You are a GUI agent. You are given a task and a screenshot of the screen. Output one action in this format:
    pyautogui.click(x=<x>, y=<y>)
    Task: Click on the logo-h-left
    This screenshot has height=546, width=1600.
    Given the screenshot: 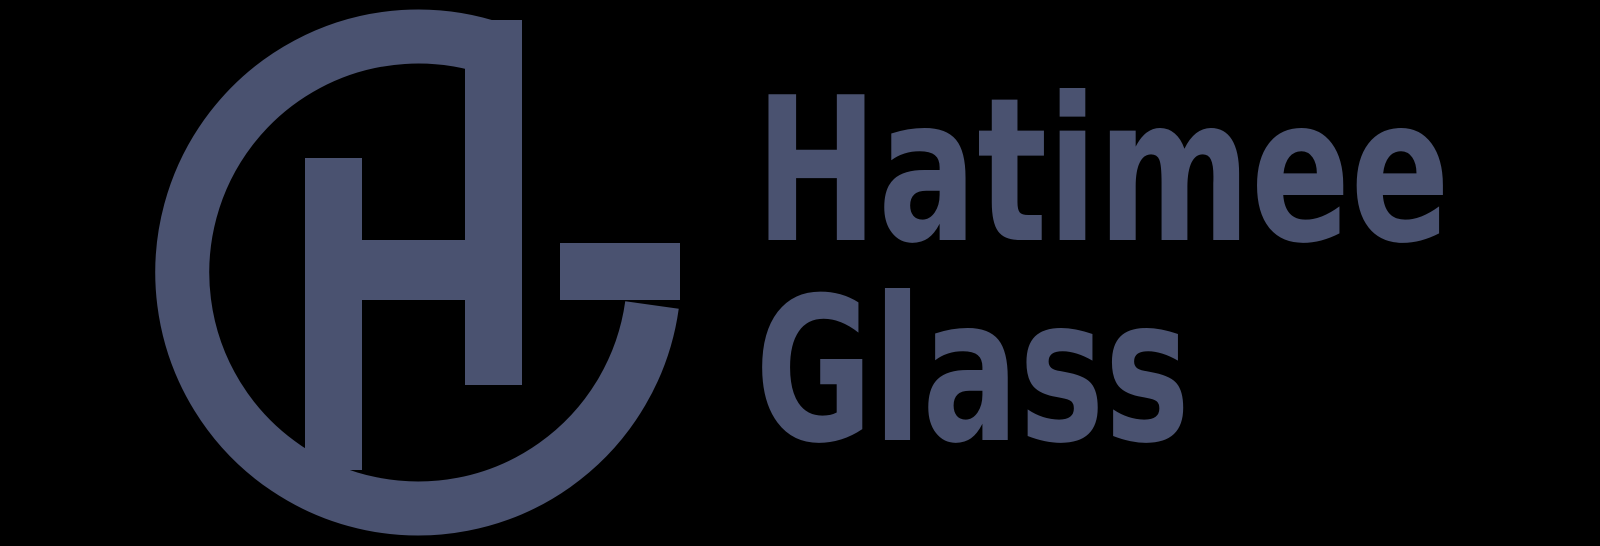 What is the action you would take?
    pyautogui.click(x=333, y=314)
    